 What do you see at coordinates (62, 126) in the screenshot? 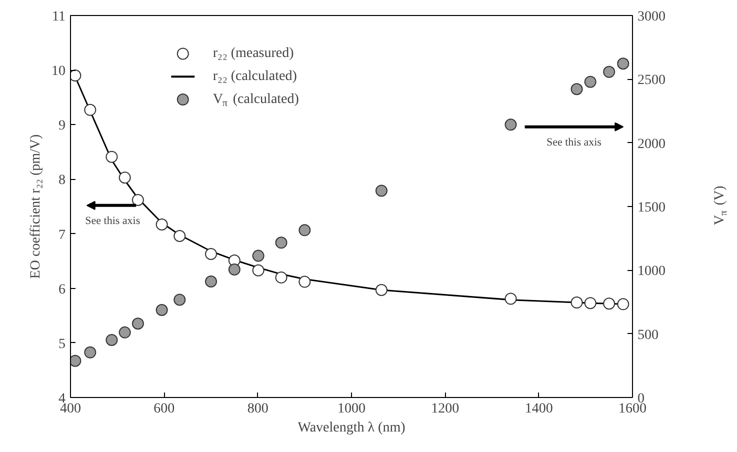
I see `y-tick-label: 9` at bounding box center [62, 126].